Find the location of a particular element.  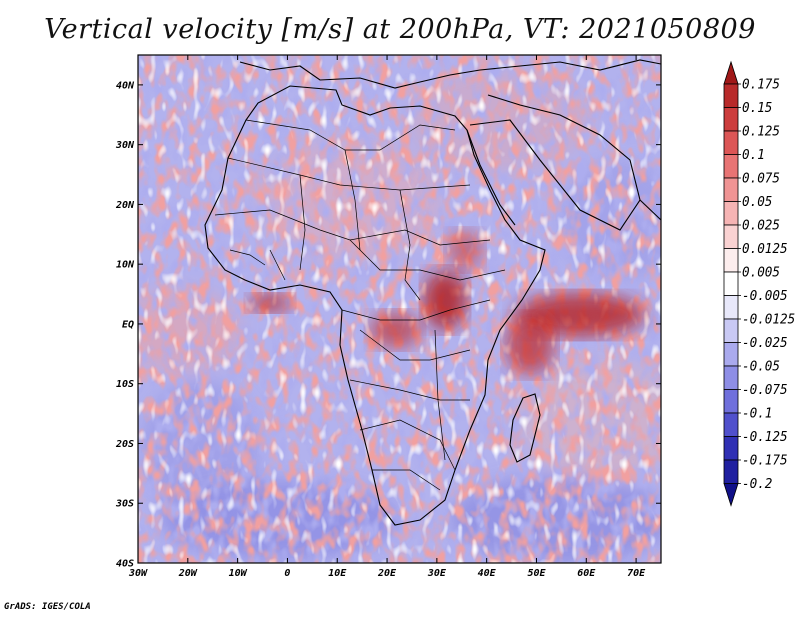

lon-tick-label: 0 is located at coordinates (287, 573).